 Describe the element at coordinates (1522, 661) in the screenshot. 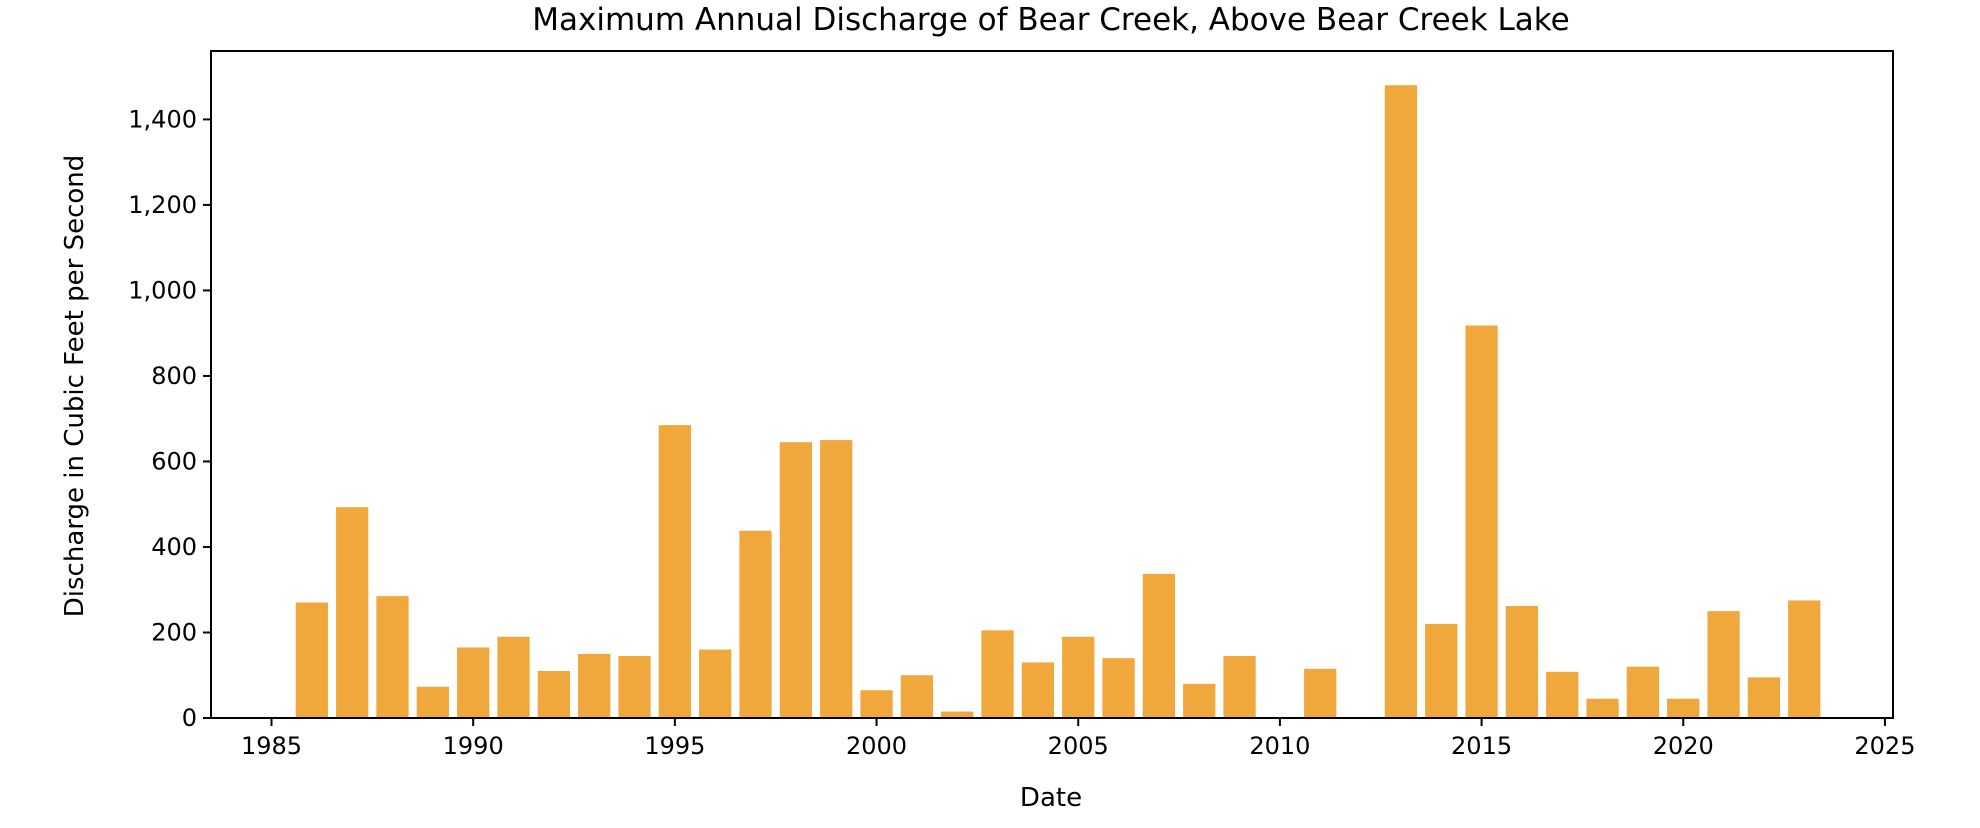

I see `bar-2016` at that location.